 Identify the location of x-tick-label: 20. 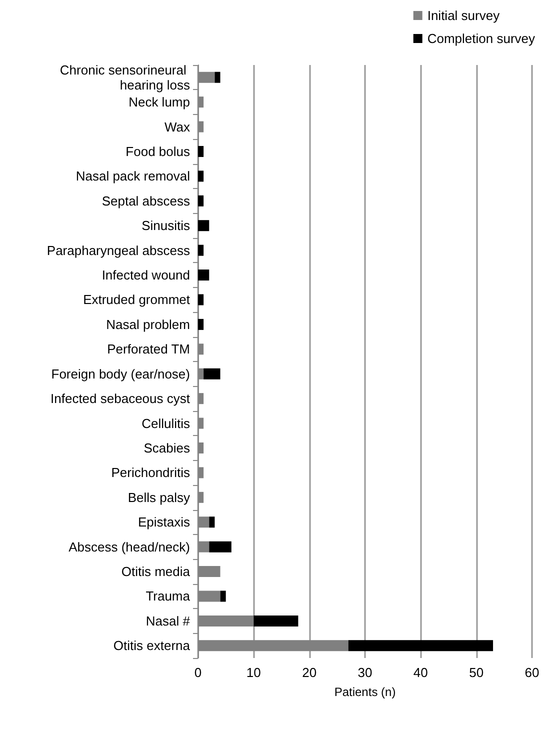
(309, 672).